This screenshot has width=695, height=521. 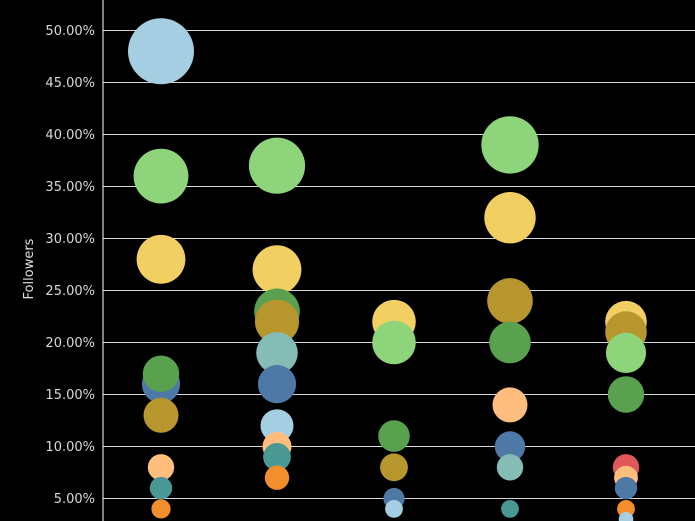 I want to click on y-tick-label: 5.00%, so click(x=74, y=499).